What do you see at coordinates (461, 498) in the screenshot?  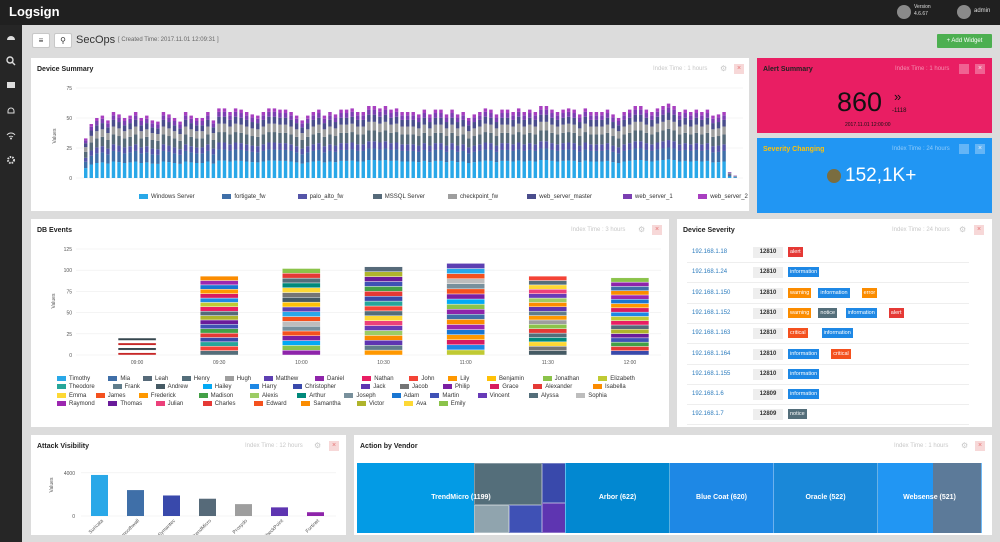 I see `treemap-cell: TrendMicro (1199)` at bounding box center [461, 498].